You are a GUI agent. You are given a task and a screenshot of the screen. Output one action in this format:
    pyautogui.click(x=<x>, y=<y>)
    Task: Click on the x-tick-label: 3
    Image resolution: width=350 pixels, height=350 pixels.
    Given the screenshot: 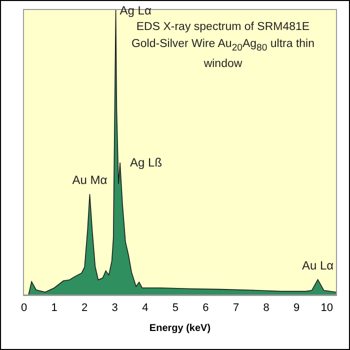 What is the action you would take?
    pyautogui.click(x=115, y=308)
    